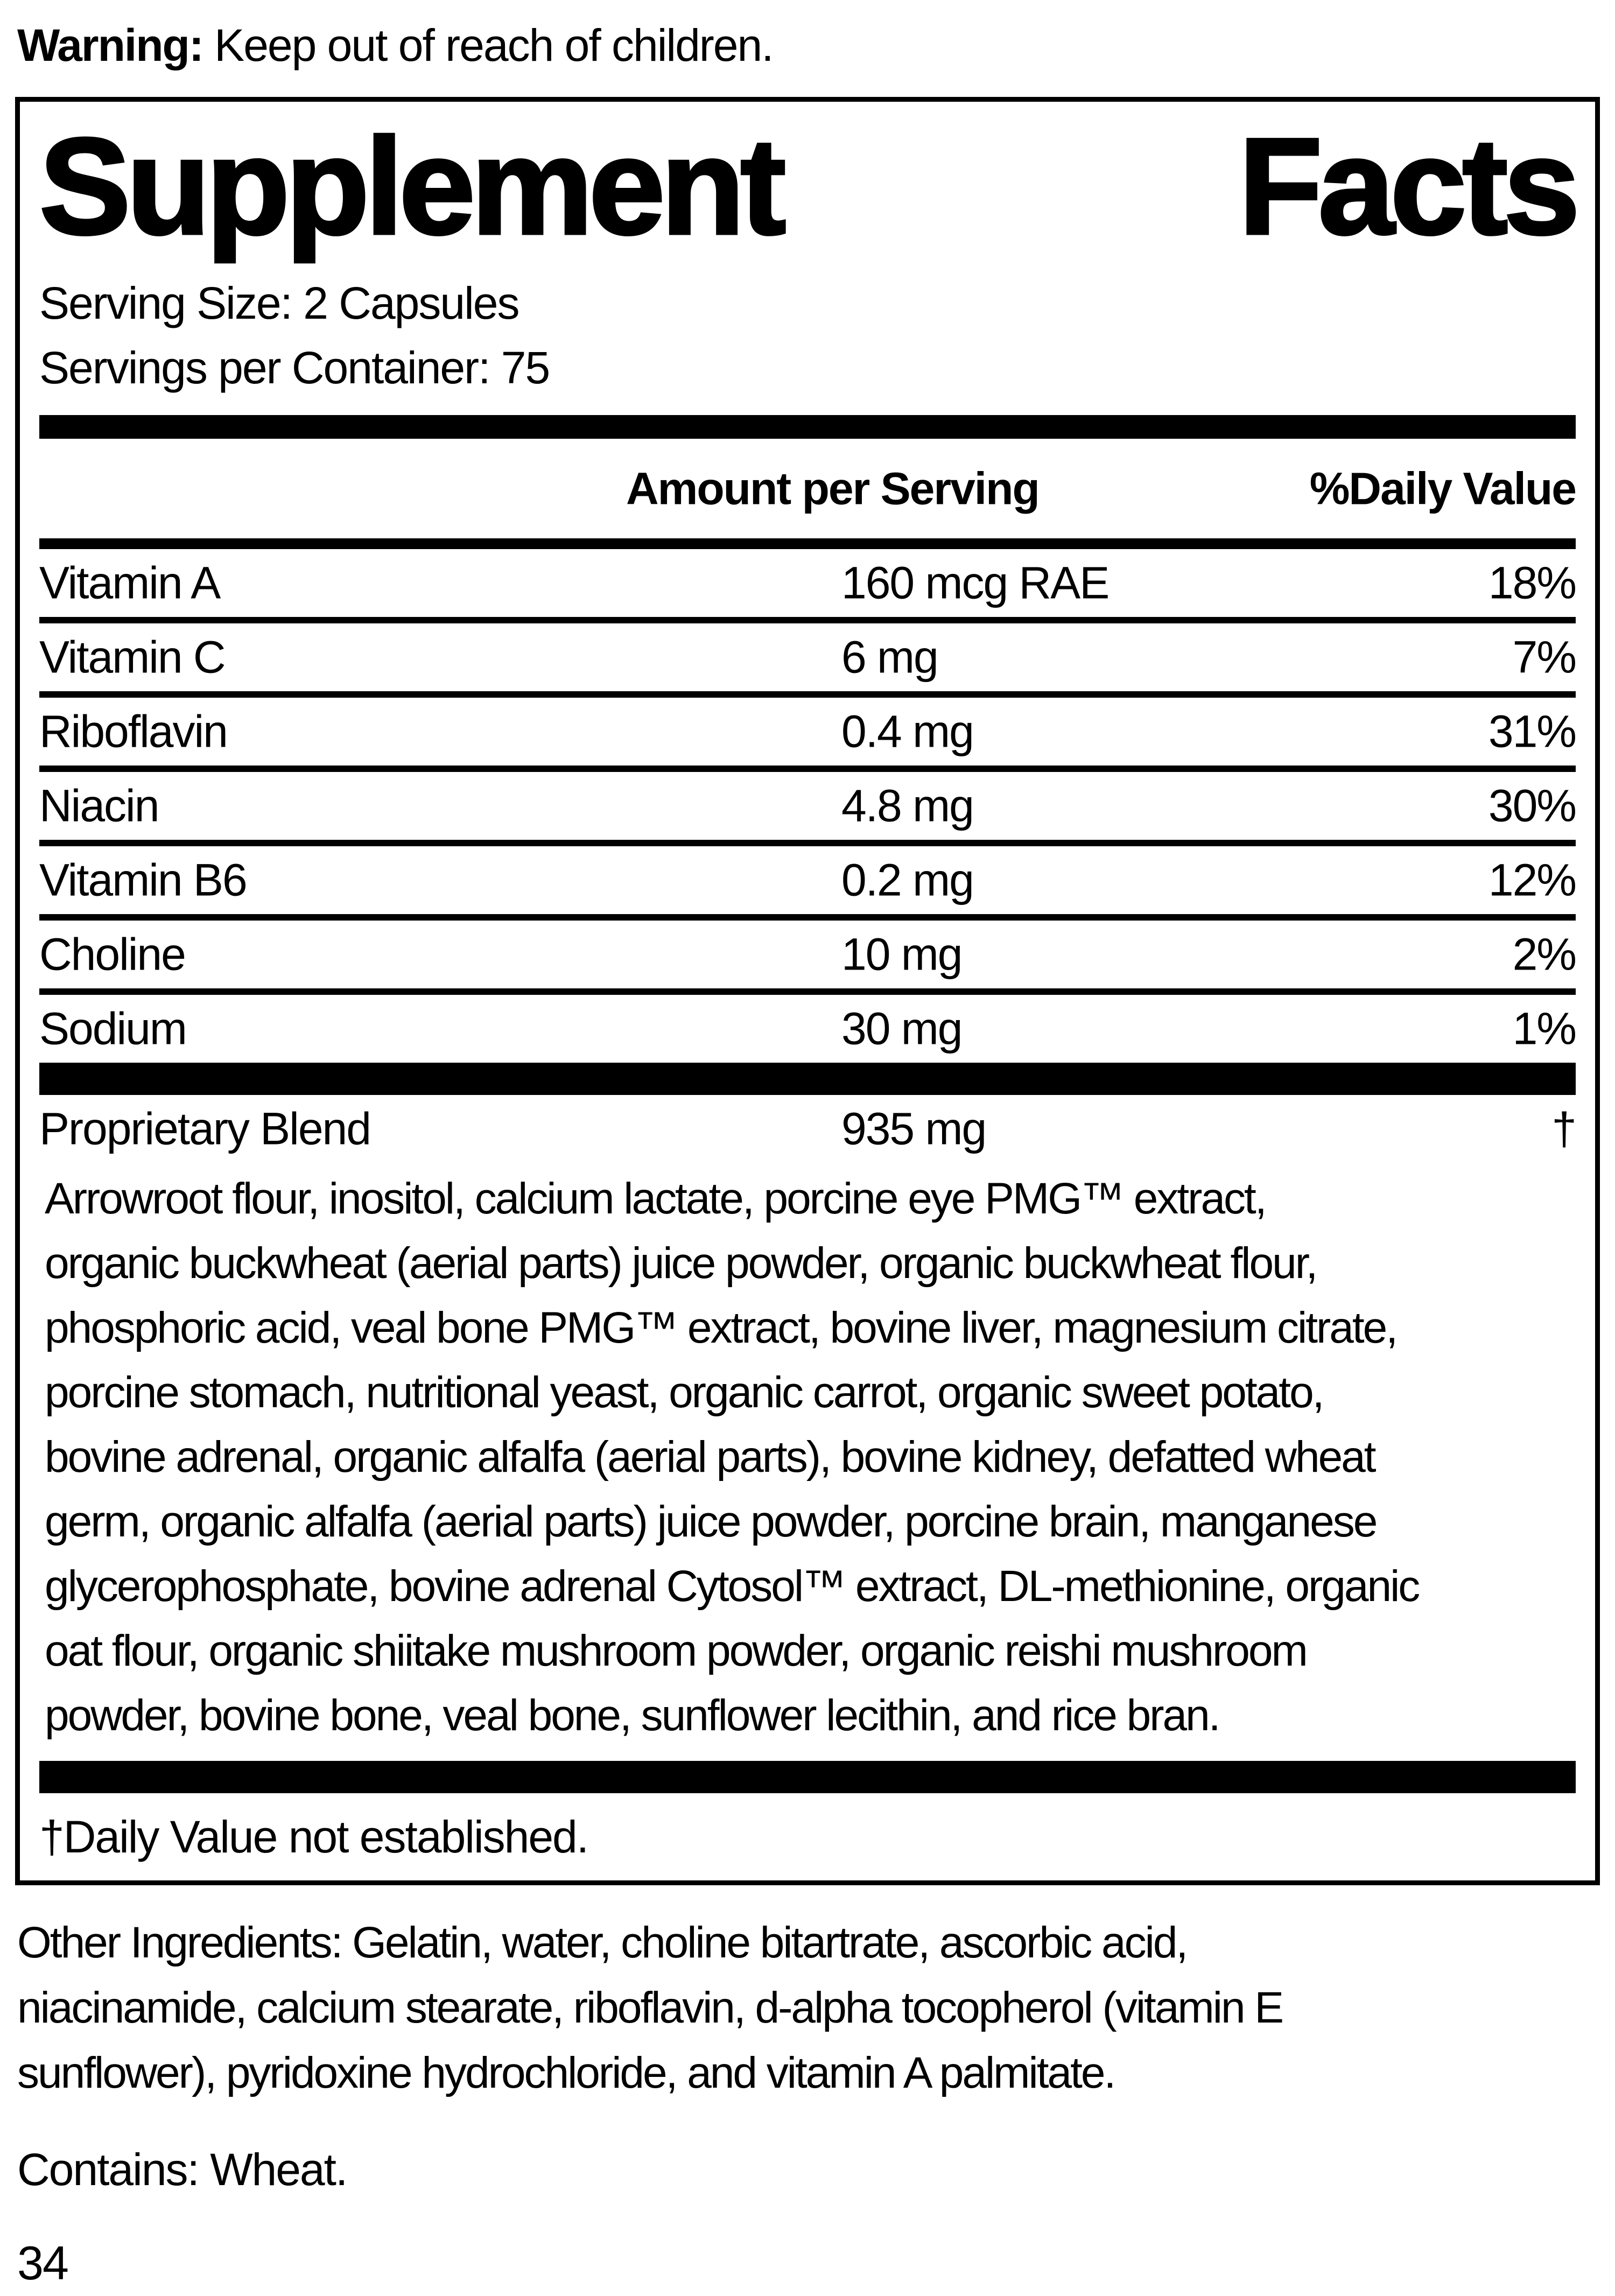 Image resolution: width=1615 pixels, height=2296 pixels. Describe the element at coordinates (907, 805) in the screenshot. I see `nutrient-amount: 4.8 mg` at that location.